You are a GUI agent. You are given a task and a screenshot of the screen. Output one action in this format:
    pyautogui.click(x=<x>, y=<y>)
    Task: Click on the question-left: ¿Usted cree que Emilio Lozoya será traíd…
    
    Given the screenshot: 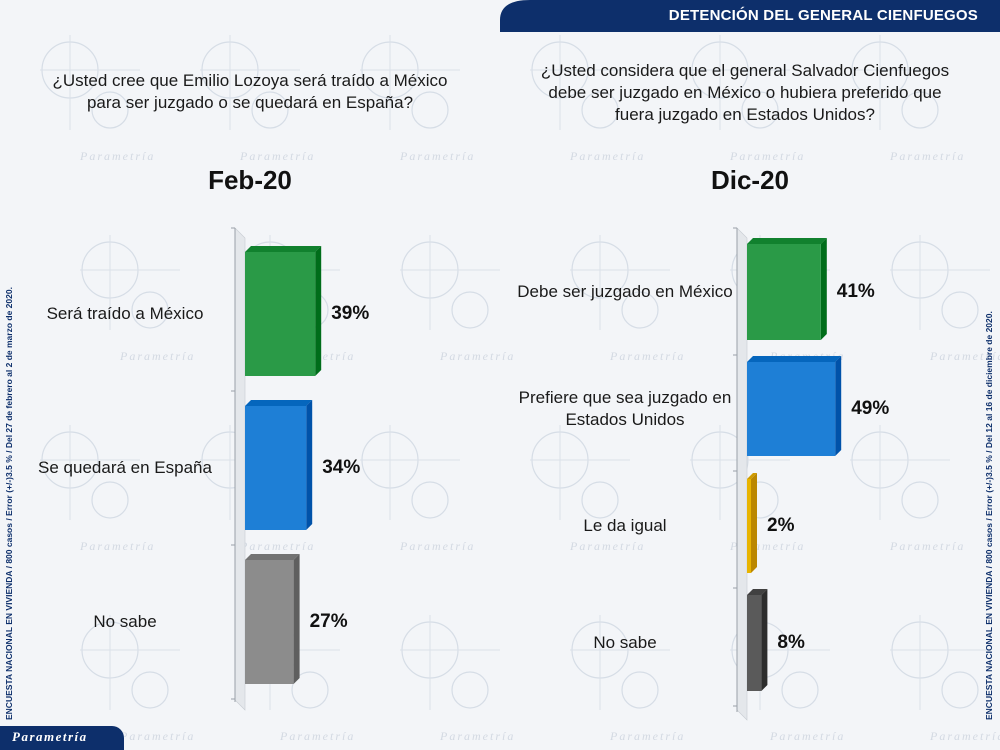 What is the action you would take?
    pyautogui.click(x=250, y=91)
    